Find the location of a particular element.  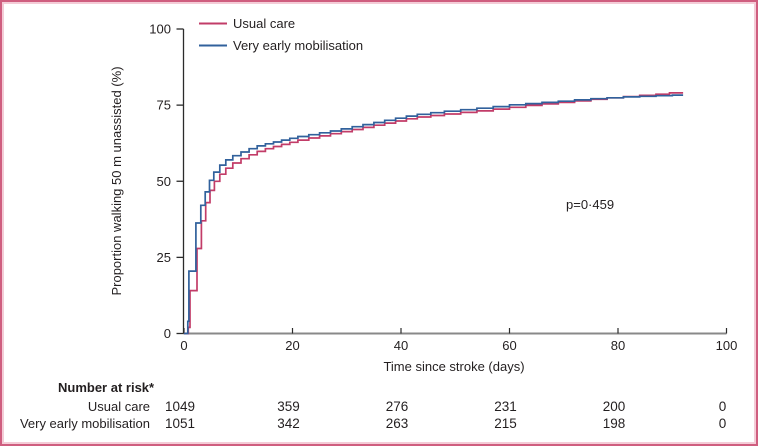

legend-label-usual-care: Usual care is located at coordinates (264, 23).